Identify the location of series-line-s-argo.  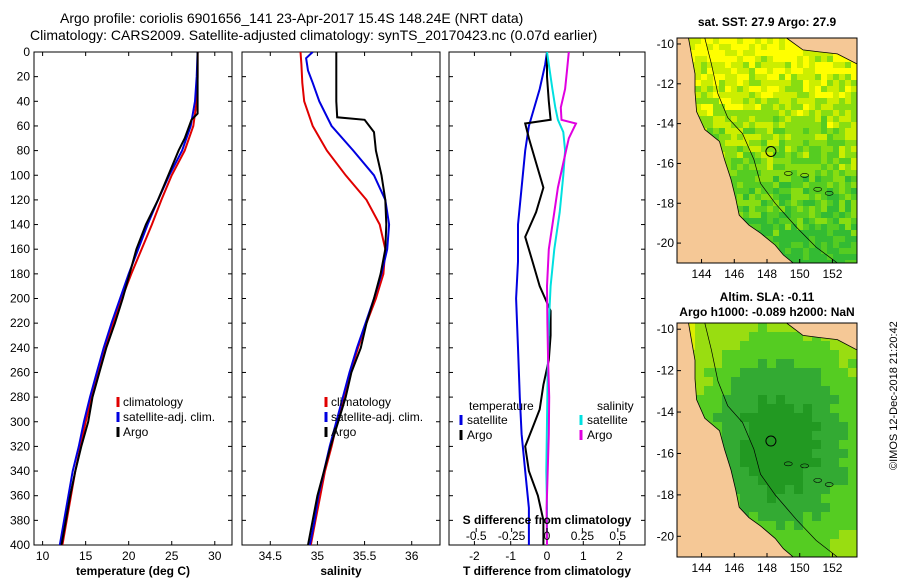
(561, 298).